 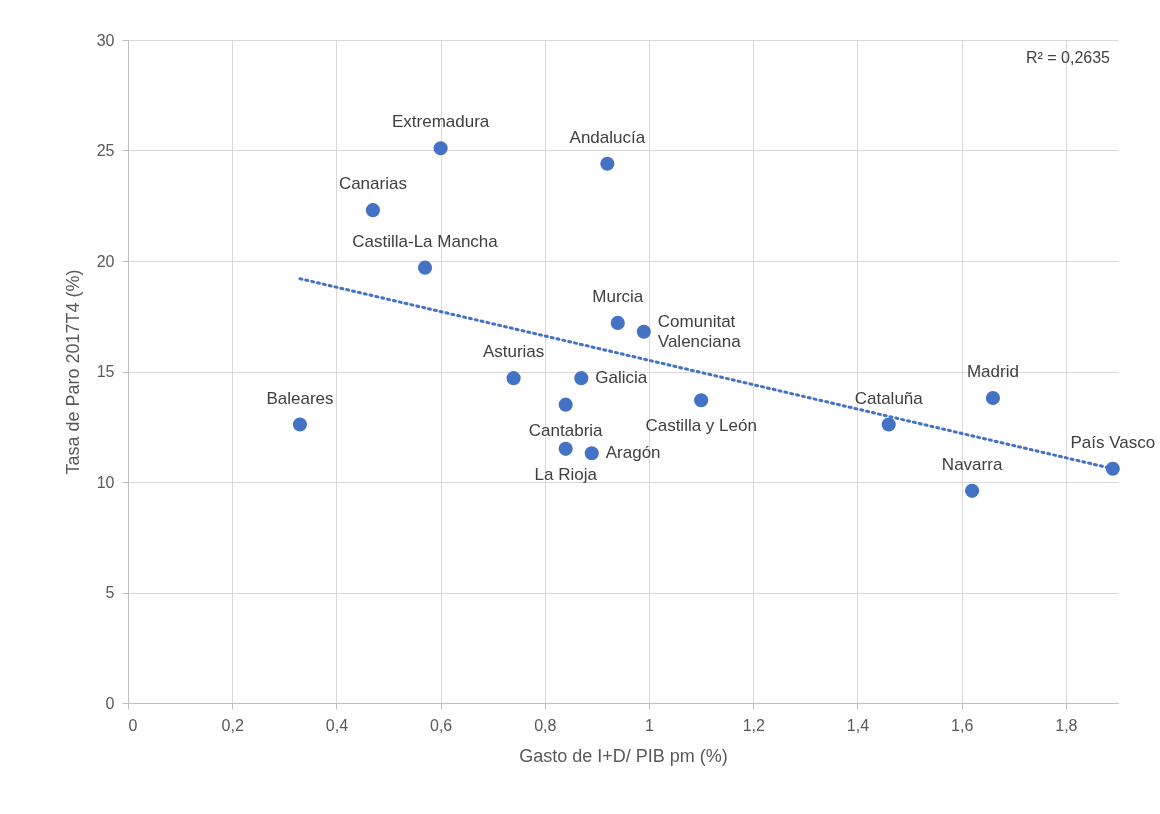 What do you see at coordinates (105, 40) in the screenshot?
I see `y-tick-label: 30` at bounding box center [105, 40].